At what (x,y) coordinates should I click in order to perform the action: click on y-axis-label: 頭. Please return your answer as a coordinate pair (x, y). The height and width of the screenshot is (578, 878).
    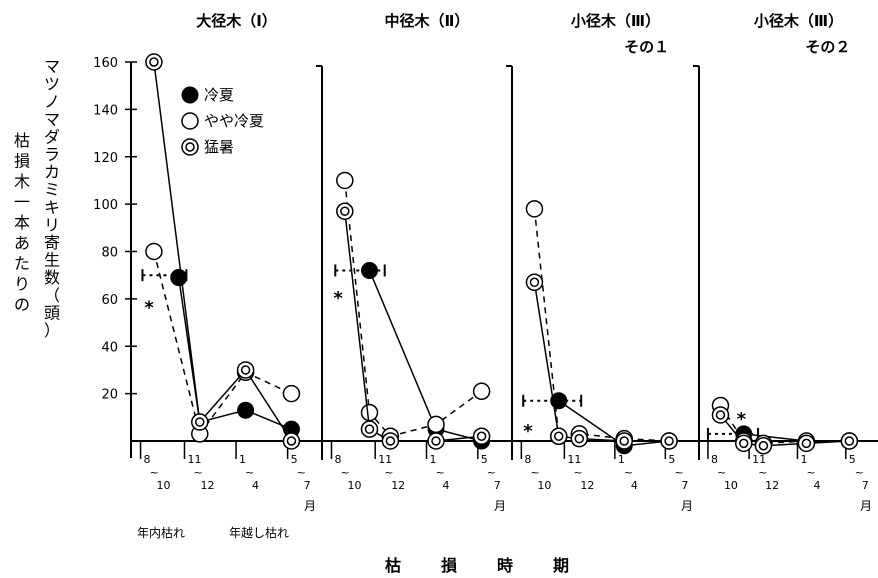
    Looking at the image, I should click on (52, 312).